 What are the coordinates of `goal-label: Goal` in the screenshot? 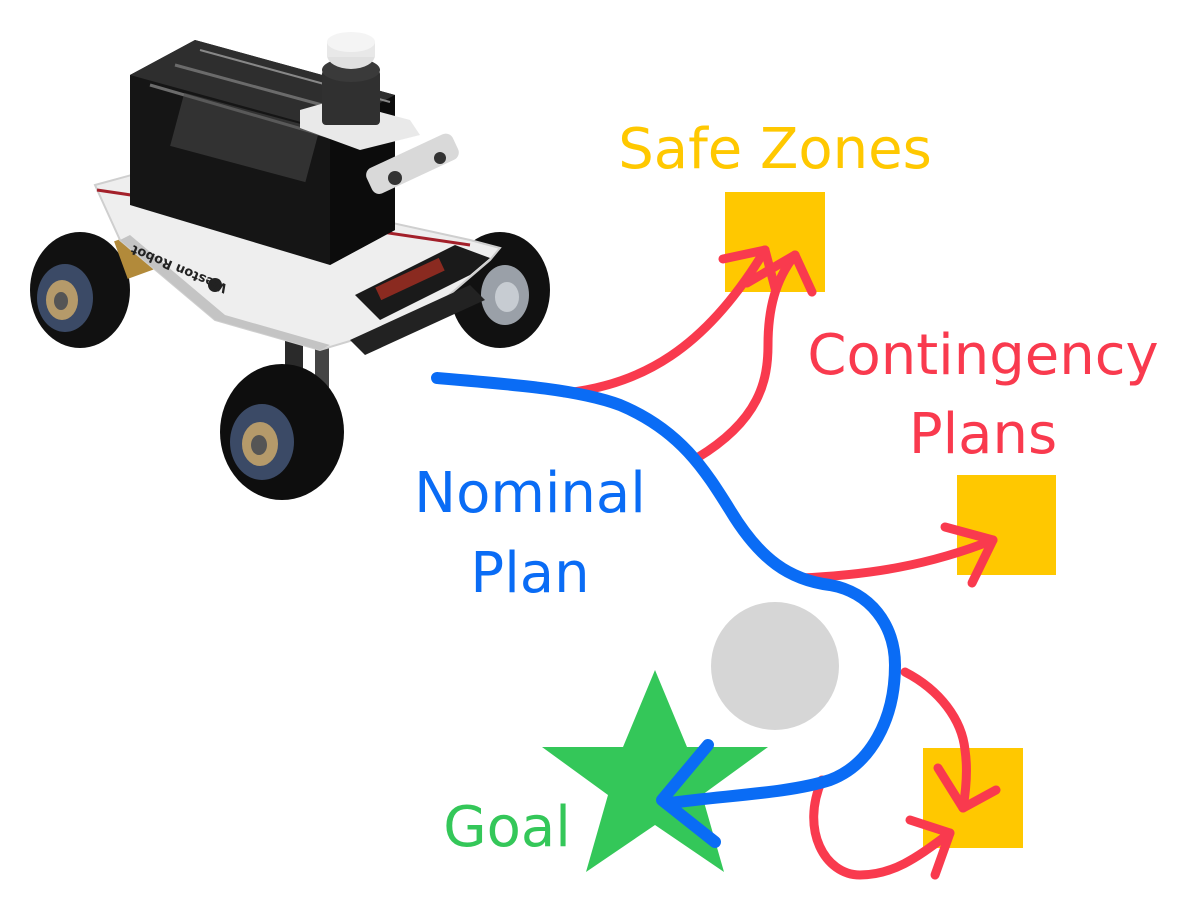 It's located at (507, 827).